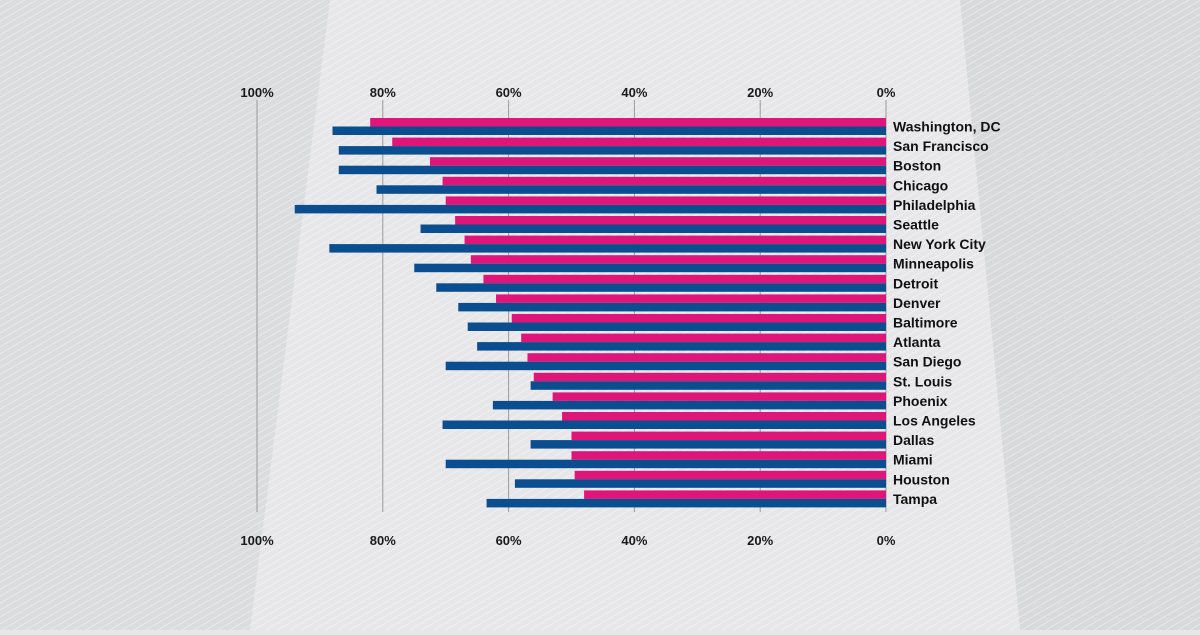 The image size is (1200, 635). Describe the element at coordinates (917, 166) in the screenshot. I see `city-label: Boston` at that location.